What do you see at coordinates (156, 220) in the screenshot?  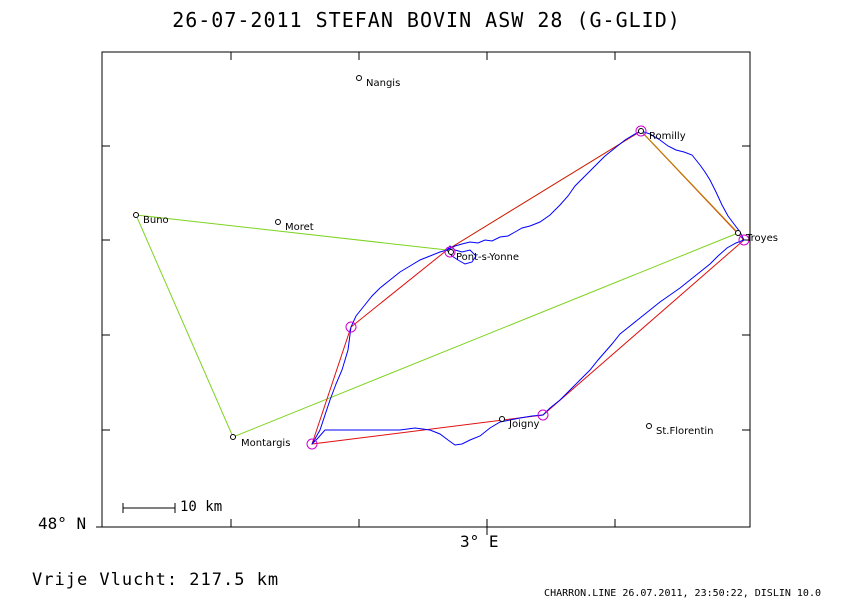 I see `town-label: Buno` at bounding box center [156, 220].